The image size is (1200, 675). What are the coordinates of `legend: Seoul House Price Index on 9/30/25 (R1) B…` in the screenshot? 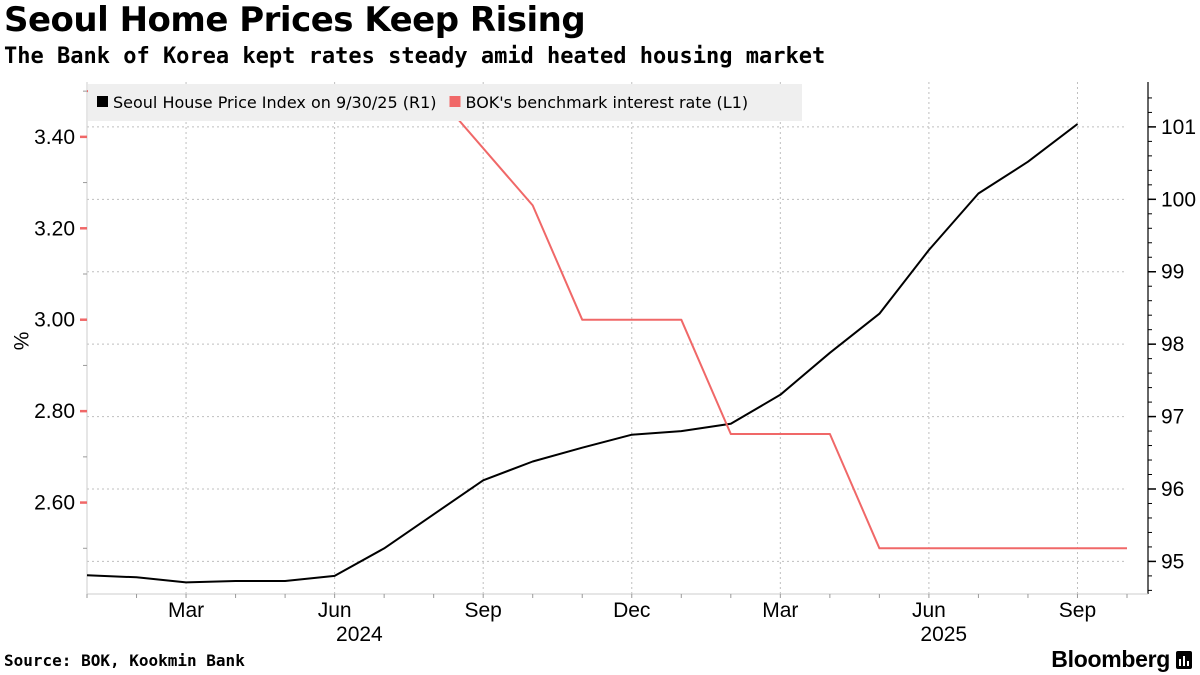 It's located at (445, 102).